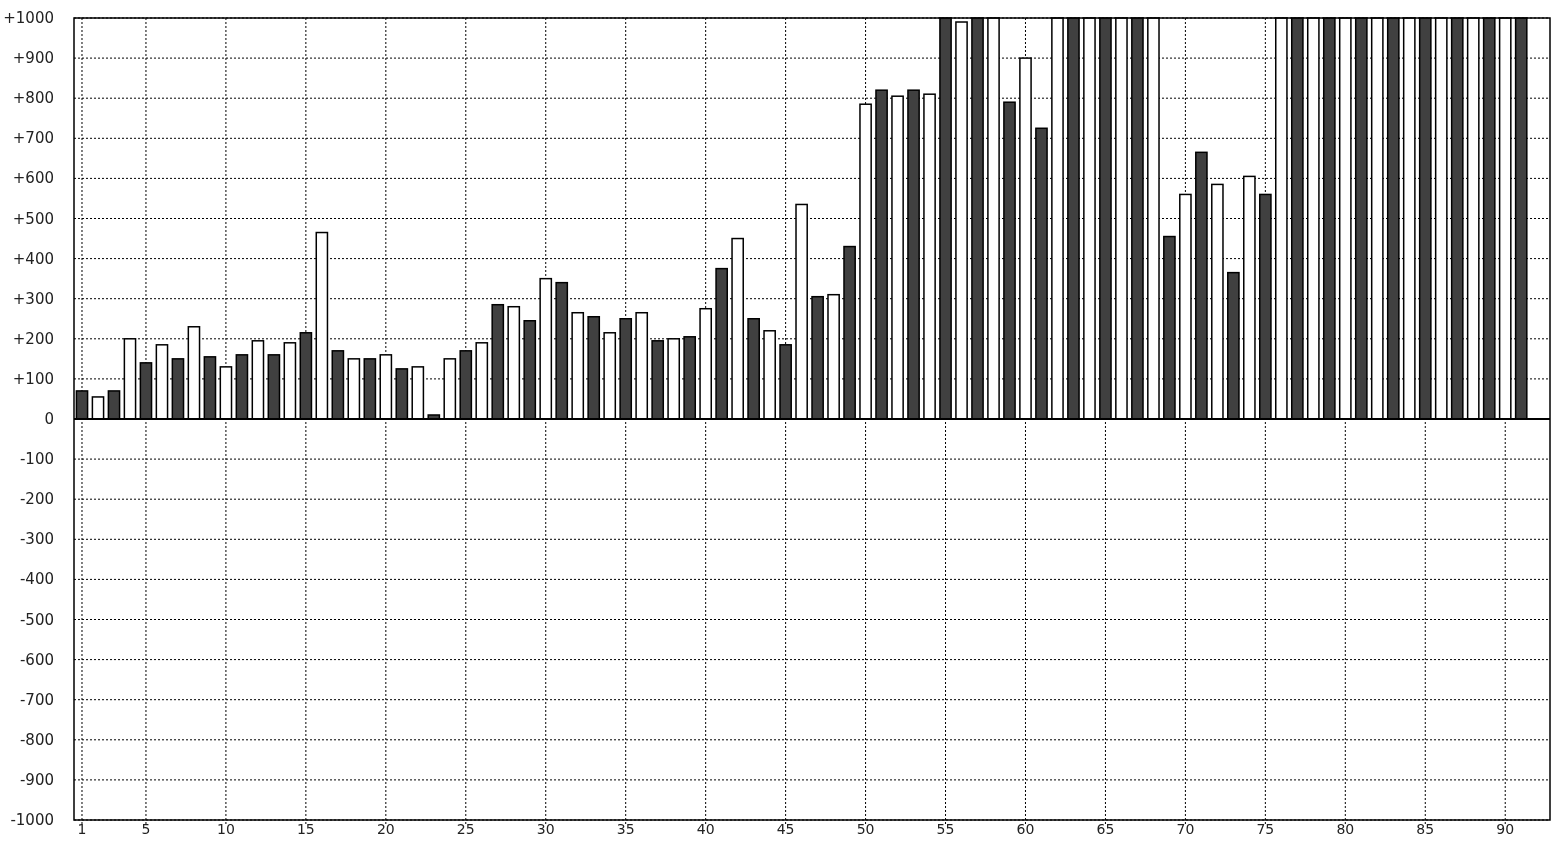 Image resolution: width=1554 pixels, height=842 pixels. I want to click on x-tick-label: 60, so click(1025, 829).